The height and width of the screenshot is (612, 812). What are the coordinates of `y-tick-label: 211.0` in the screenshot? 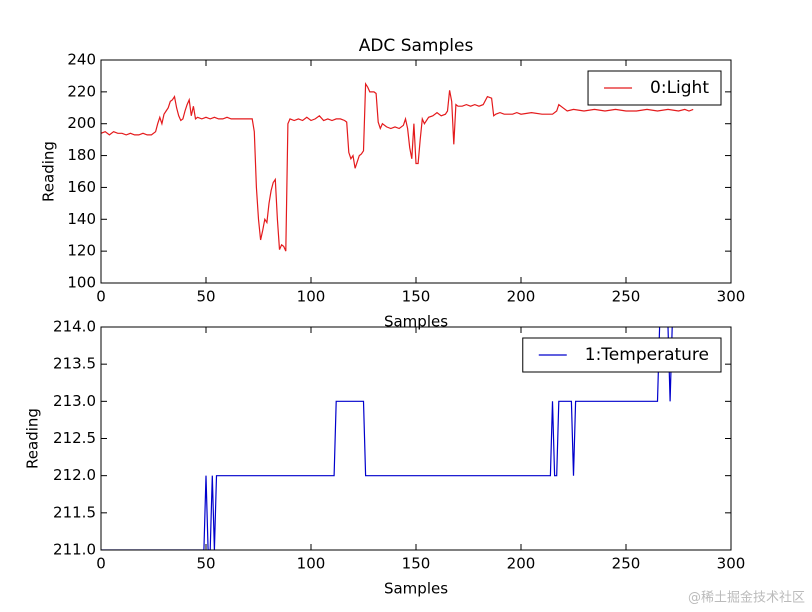 It's located at (74, 550).